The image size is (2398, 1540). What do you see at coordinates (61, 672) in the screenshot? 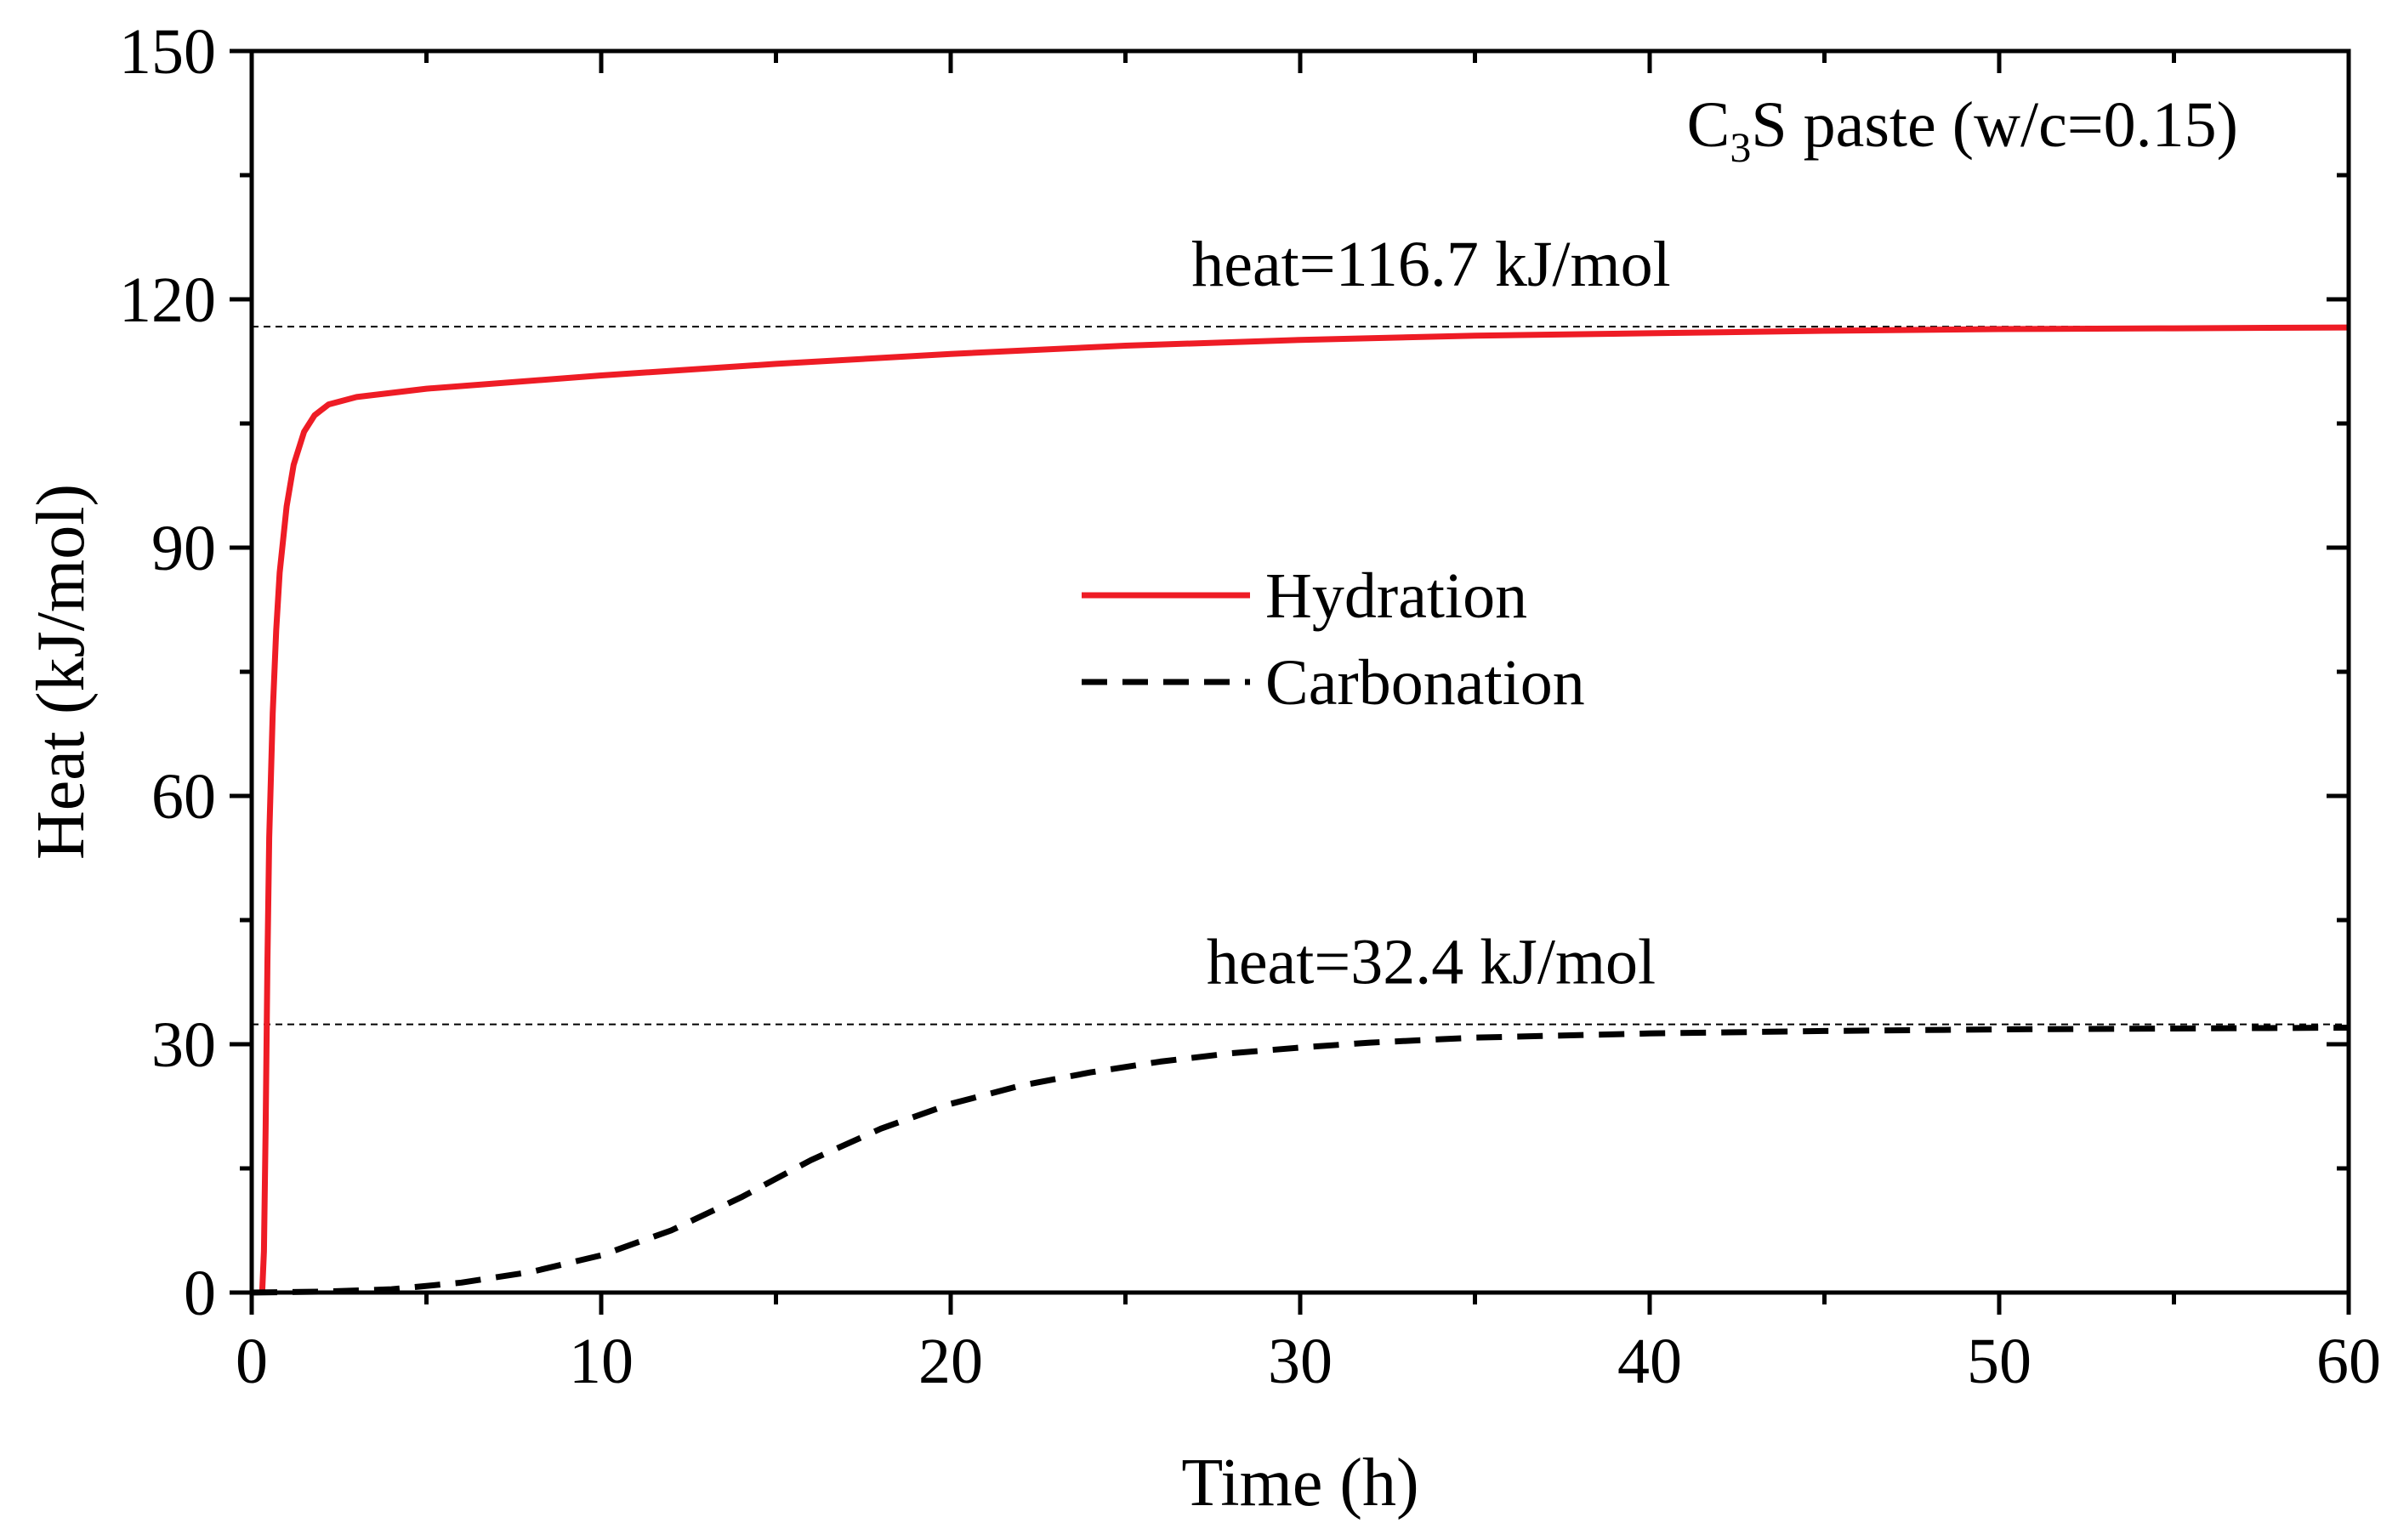
I see `y-axis-title: Heat (kJ/mol)` at bounding box center [61, 672].